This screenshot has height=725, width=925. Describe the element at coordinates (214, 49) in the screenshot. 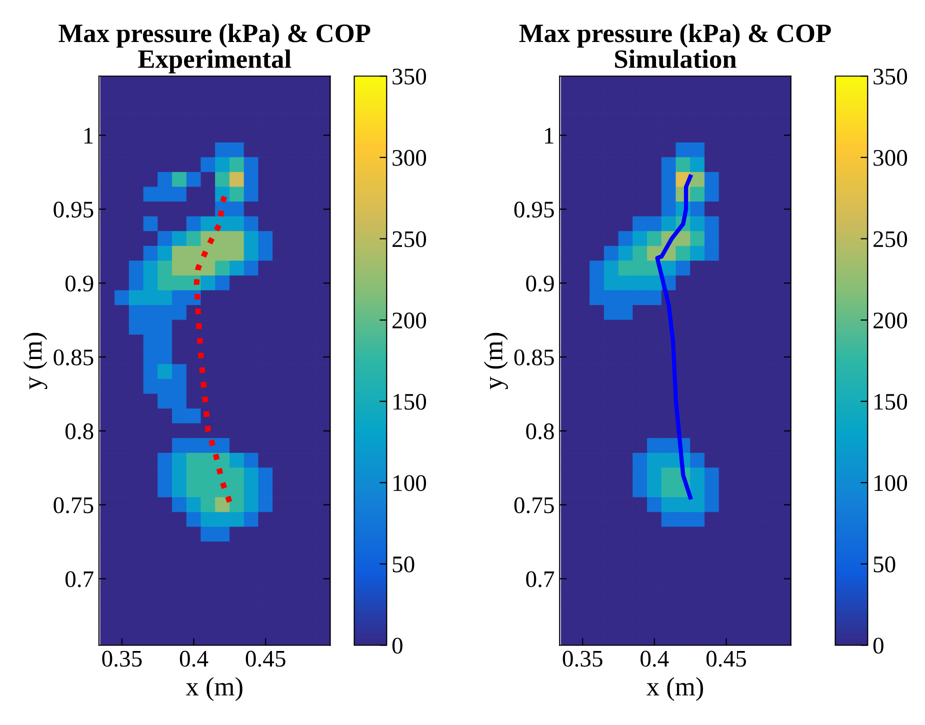

I see `chart-title: Max pressure (kPa) & COP Experimental` at that location.